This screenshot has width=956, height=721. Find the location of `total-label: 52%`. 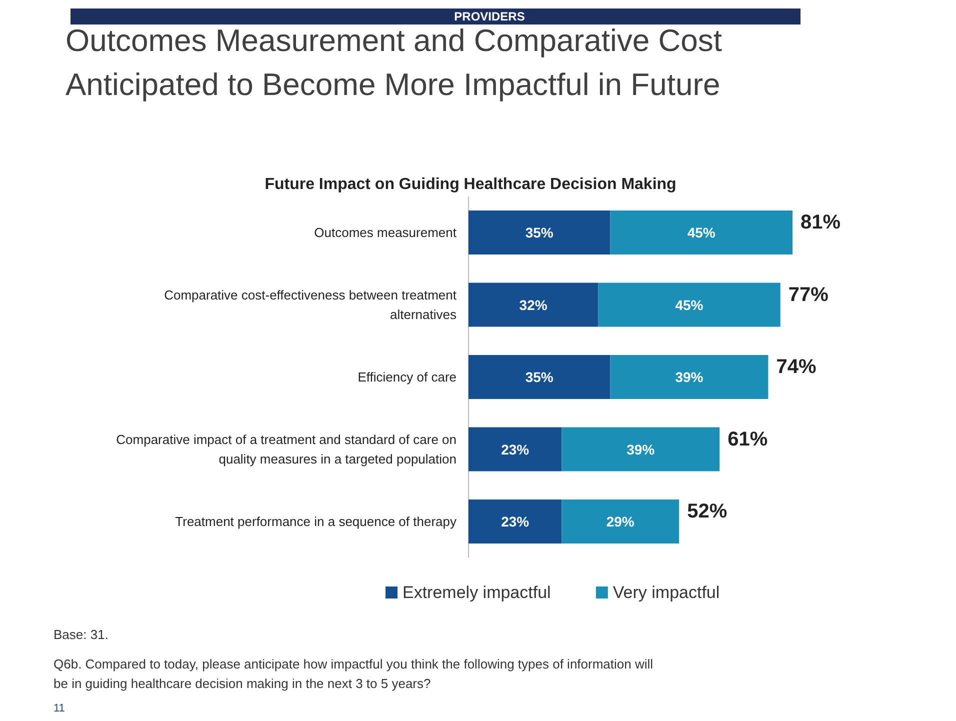

total-label: 52% is located at coordinates (707, 511).